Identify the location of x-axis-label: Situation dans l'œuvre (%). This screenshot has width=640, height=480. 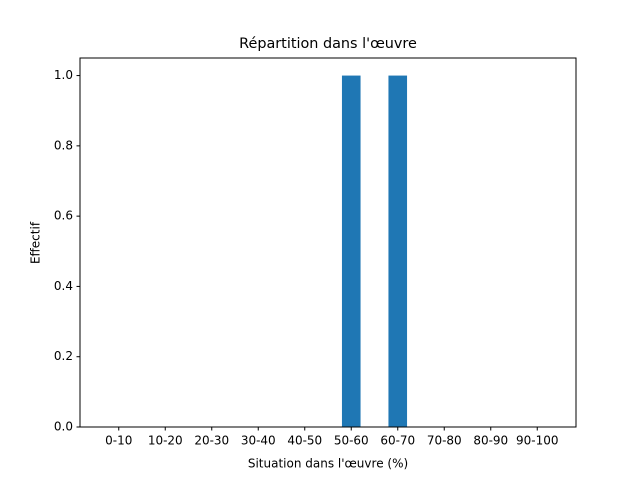
(328, 464).